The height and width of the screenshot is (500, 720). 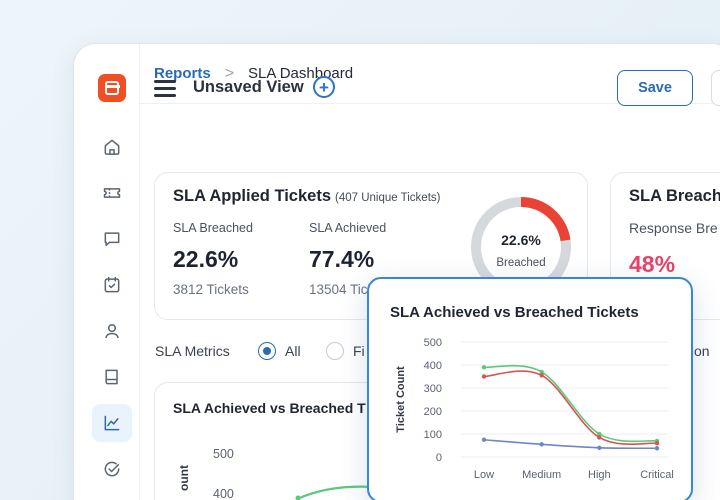 I want to click on card-title: SLA Applied Tickets (407 Unique Tickets), so click(x=306, y=196).